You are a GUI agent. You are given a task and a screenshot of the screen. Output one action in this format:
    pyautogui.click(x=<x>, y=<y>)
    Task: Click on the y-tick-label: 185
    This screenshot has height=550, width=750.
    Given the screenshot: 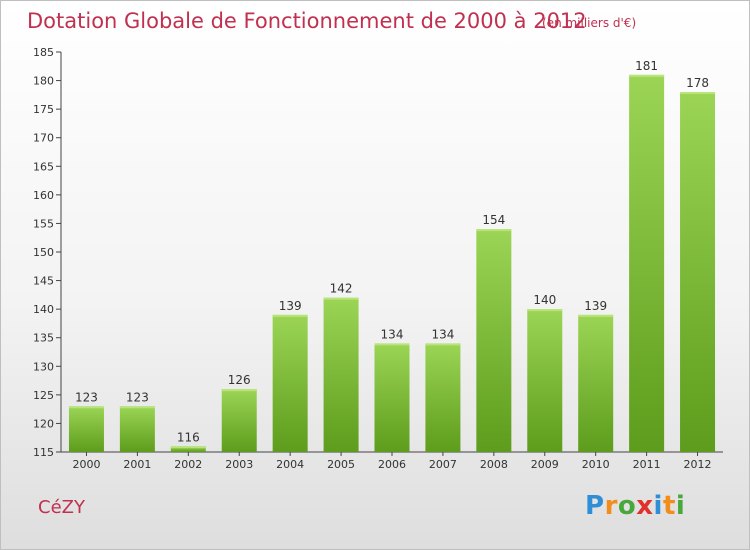 What is the action you would take?
    pyautogui.click(x=43, y=52)
    